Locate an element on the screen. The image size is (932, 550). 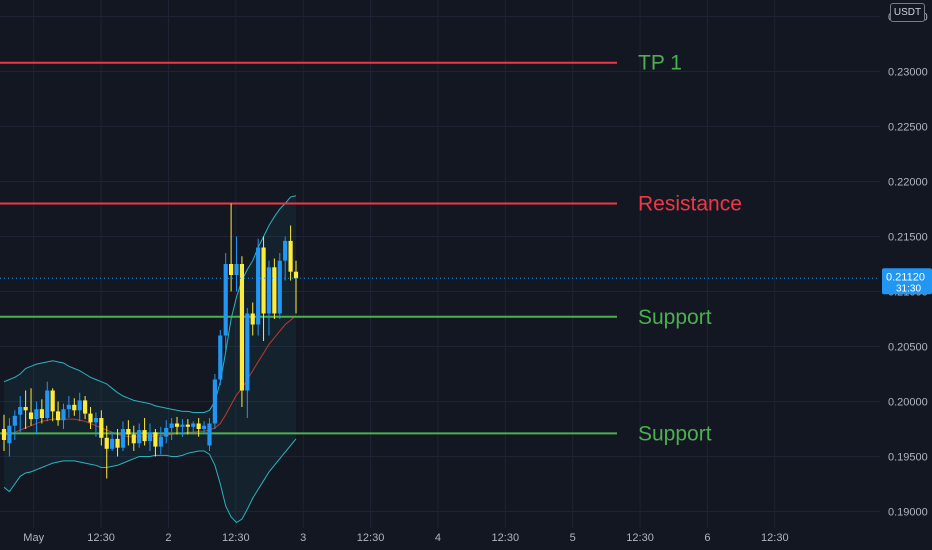
time-tick-label: 6 is located at coordinates (707, 538).